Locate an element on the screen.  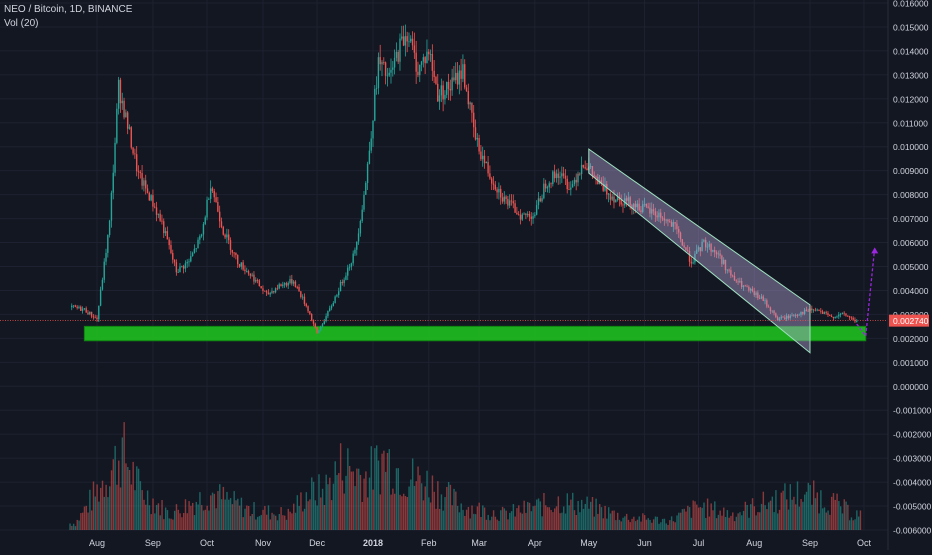
projection-arrow-layer is located at coordinates (867, 292).